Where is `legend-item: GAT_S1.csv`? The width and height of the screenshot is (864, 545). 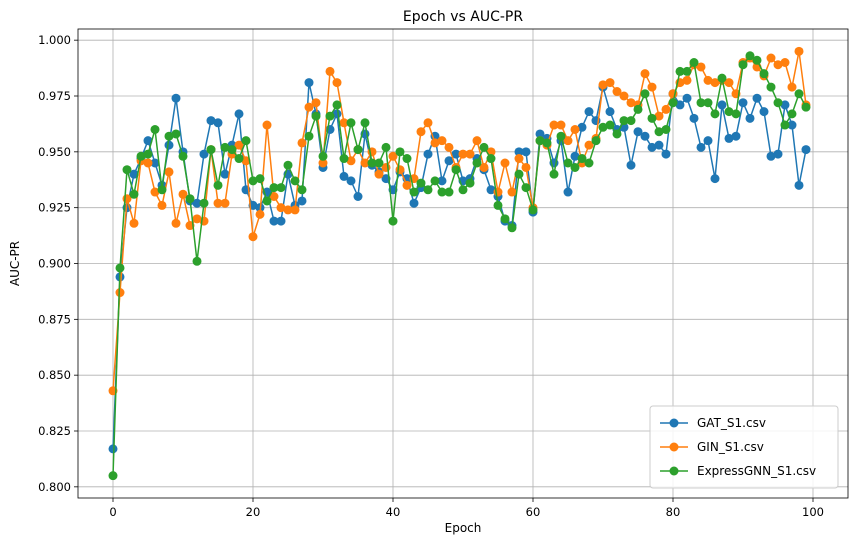 legend-item: GAT_S1.csv is located at coordinates (713, 423).